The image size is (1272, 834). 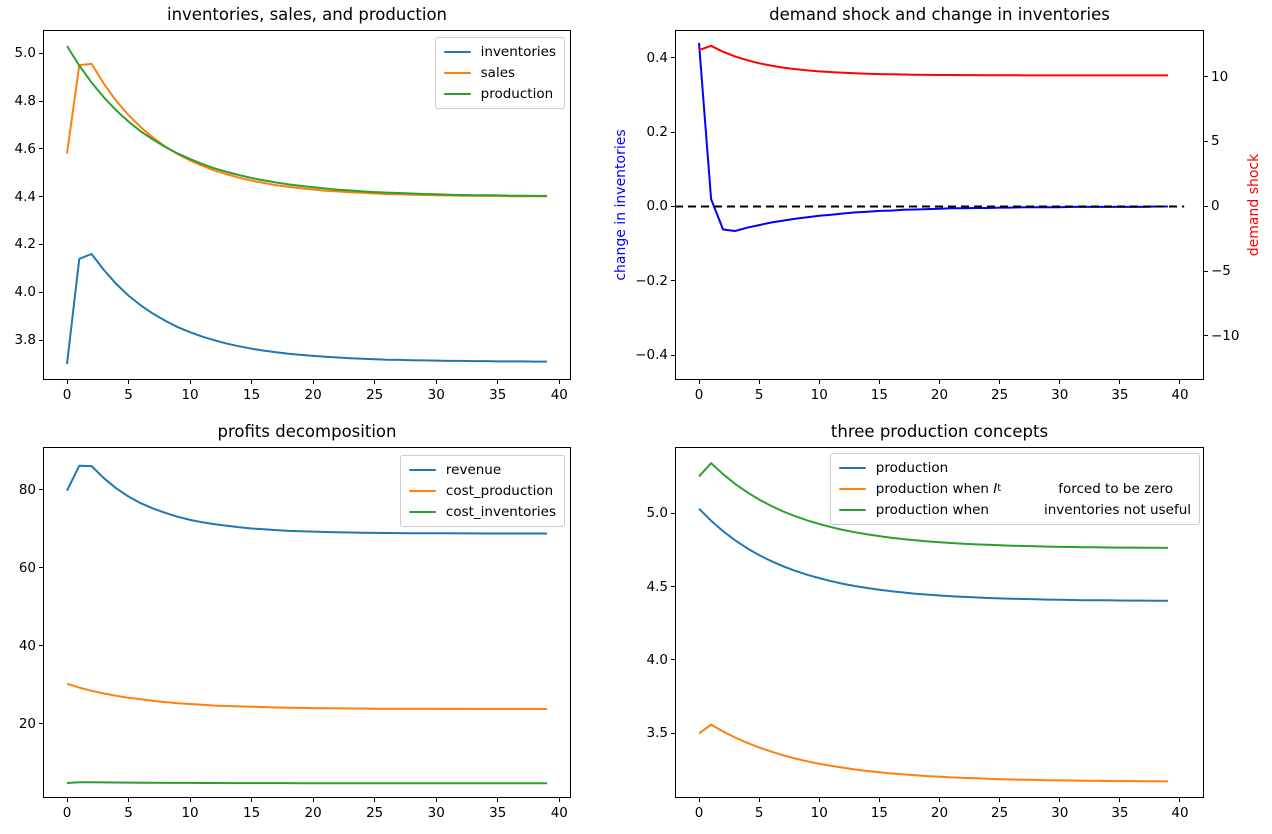 I want to click on legend-profits-decomposition: revenue cost_production cost_inventories, so click(x=482, y=491).